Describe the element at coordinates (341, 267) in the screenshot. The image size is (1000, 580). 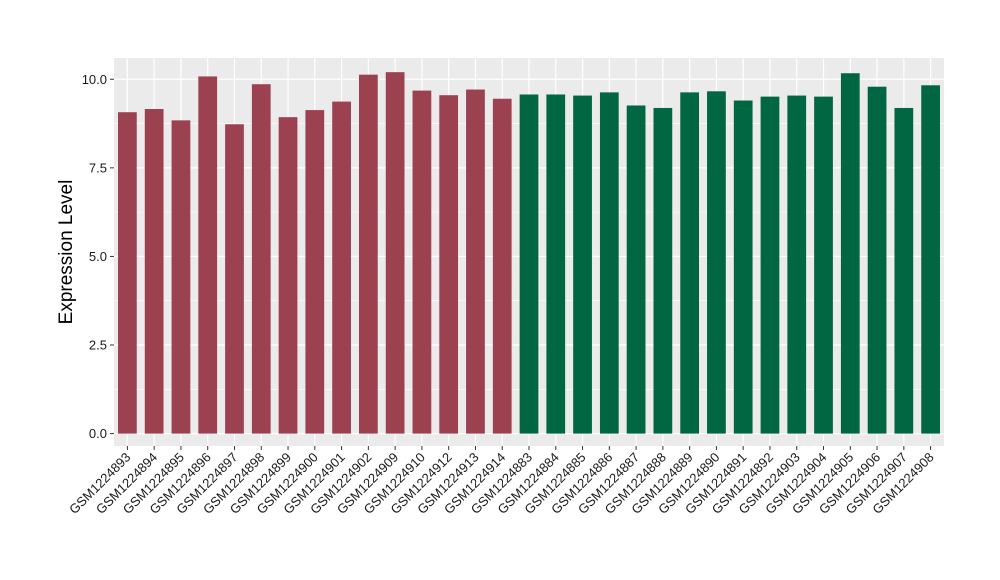
I see `bar-gsm1224901` at that location.